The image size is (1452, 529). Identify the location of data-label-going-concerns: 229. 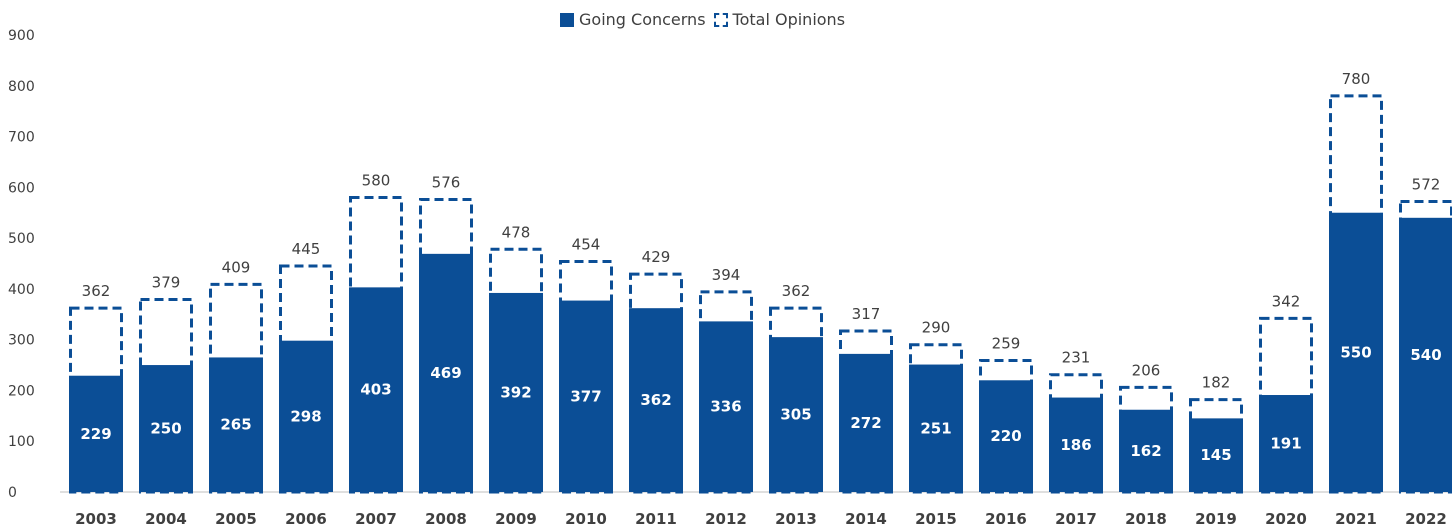
(95, 434).